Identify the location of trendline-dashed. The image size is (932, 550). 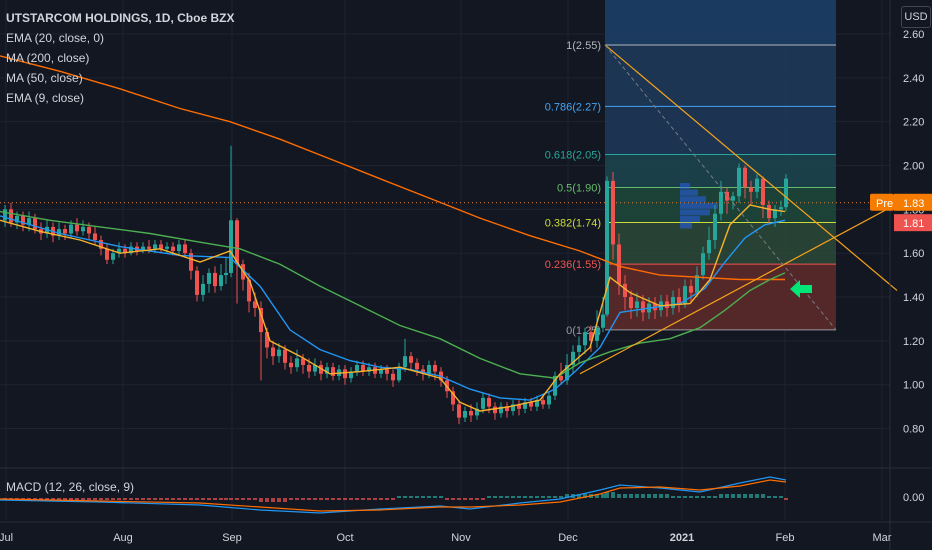
(720, 187).